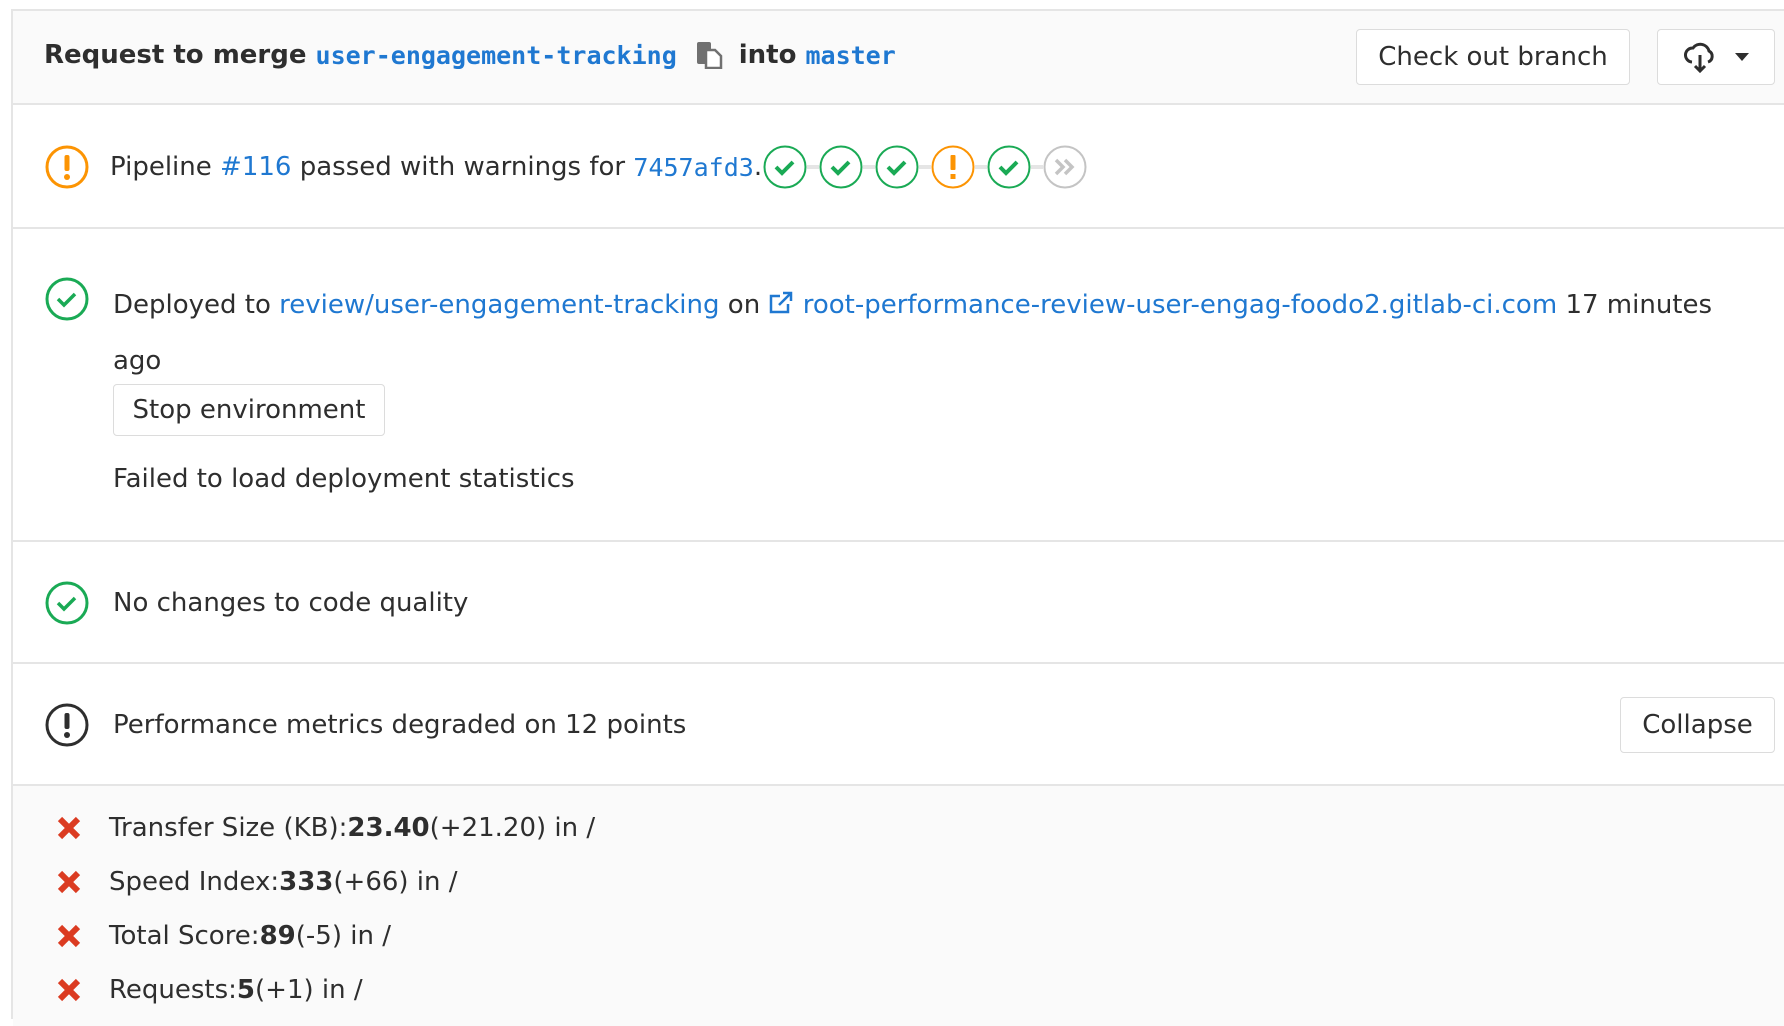 This screenshot has height=1026, width=1784. I want to click on metric-delta: (-5) in /, so click(343, 936).